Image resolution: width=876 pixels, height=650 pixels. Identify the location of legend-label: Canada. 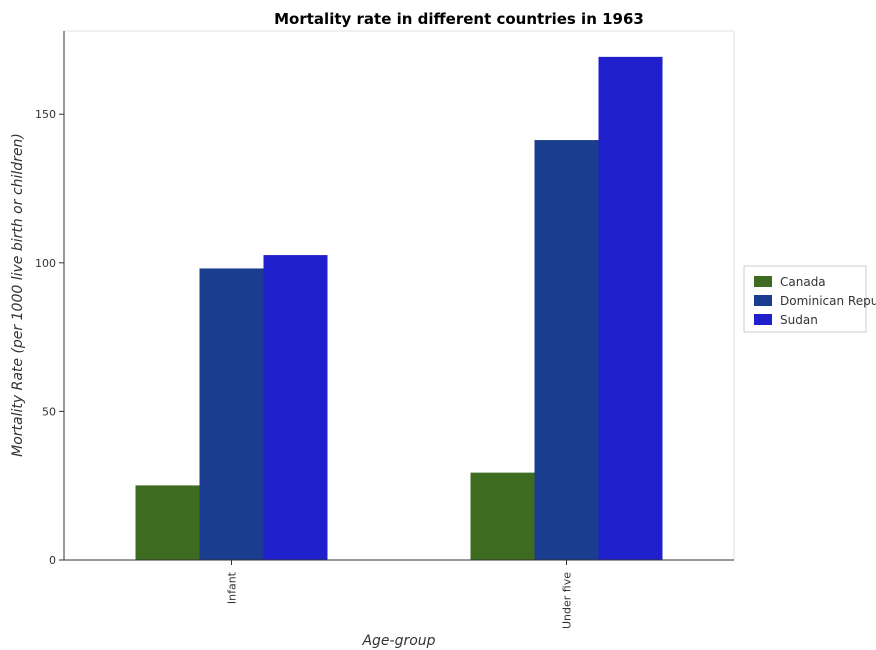
(803, 282).